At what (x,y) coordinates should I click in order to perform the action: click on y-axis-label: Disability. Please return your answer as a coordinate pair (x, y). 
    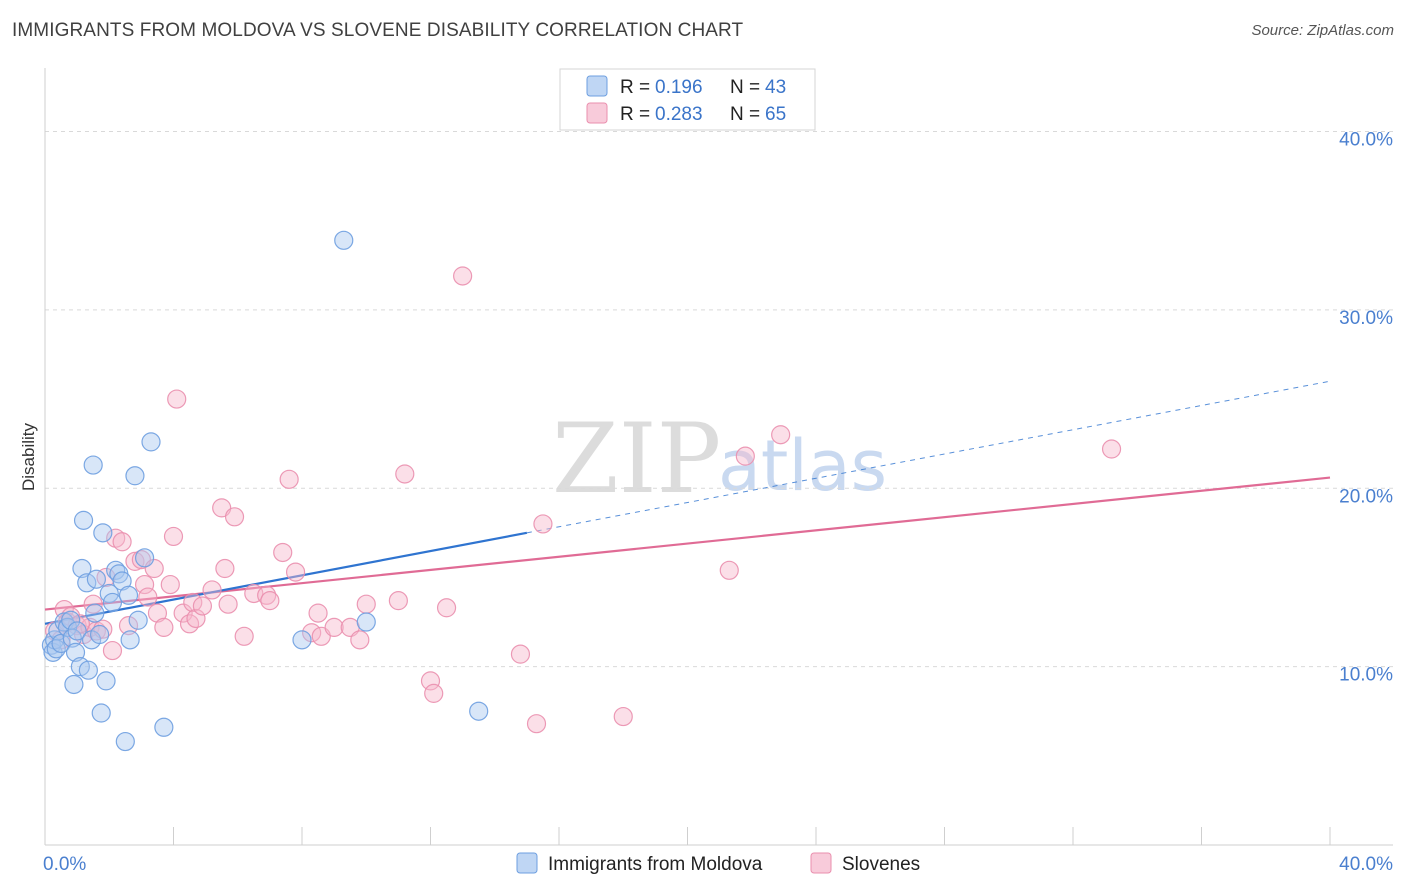
    Looking at the image, I should click on (28, 456).